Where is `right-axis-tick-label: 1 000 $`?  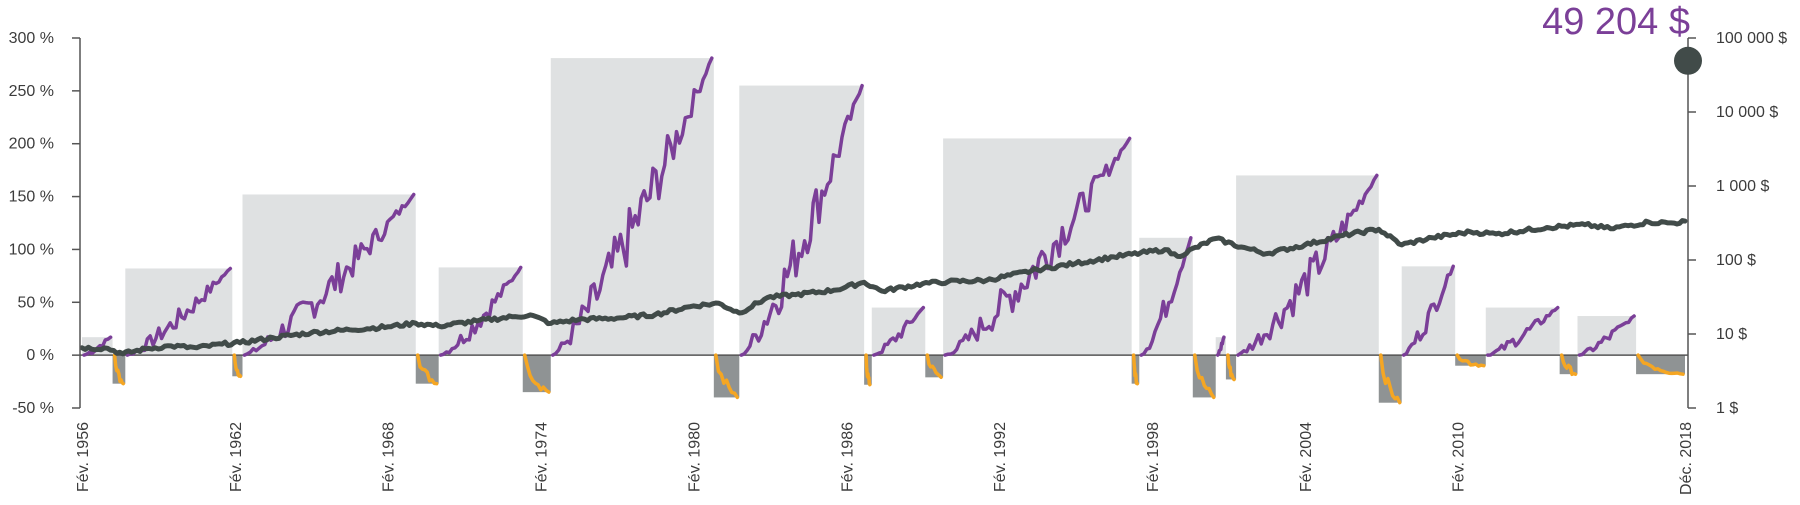
right-axis-tick-label: 1 000 $ is located at coordinates (1742, 186).